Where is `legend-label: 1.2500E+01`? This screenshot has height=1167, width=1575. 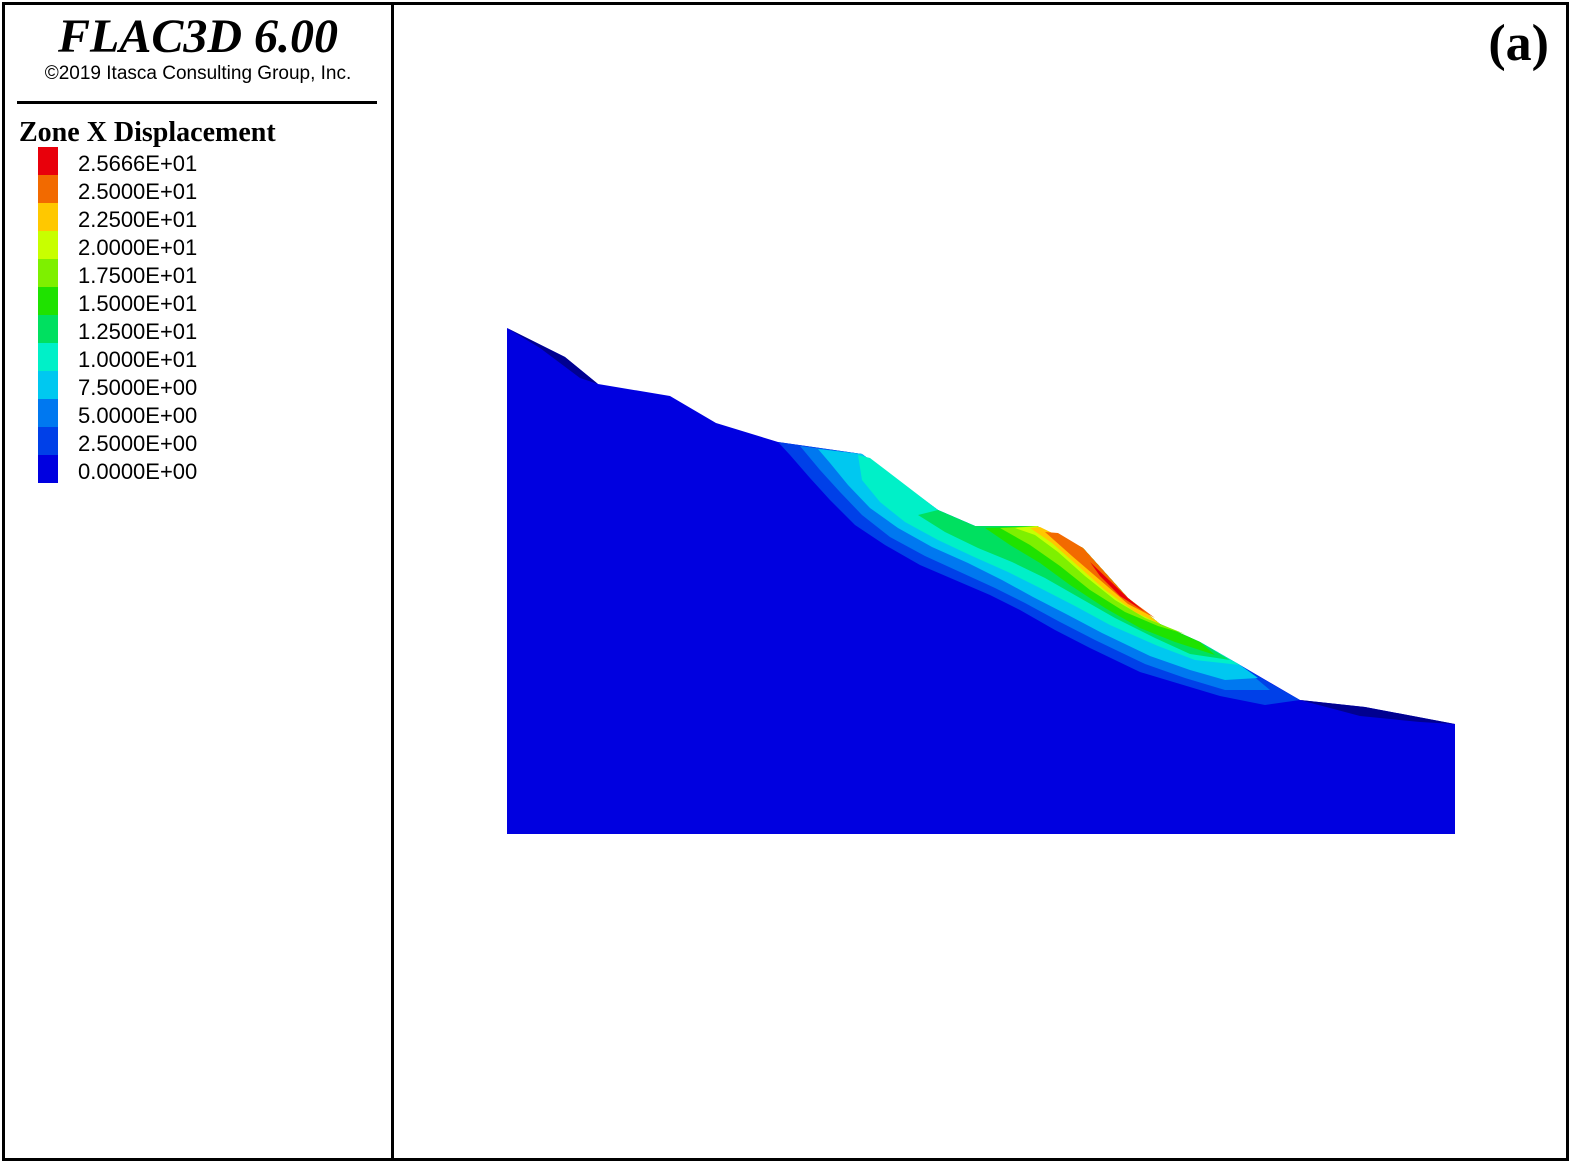
legend-label: 1.2500E+01 is located at coordinates (138, 331).